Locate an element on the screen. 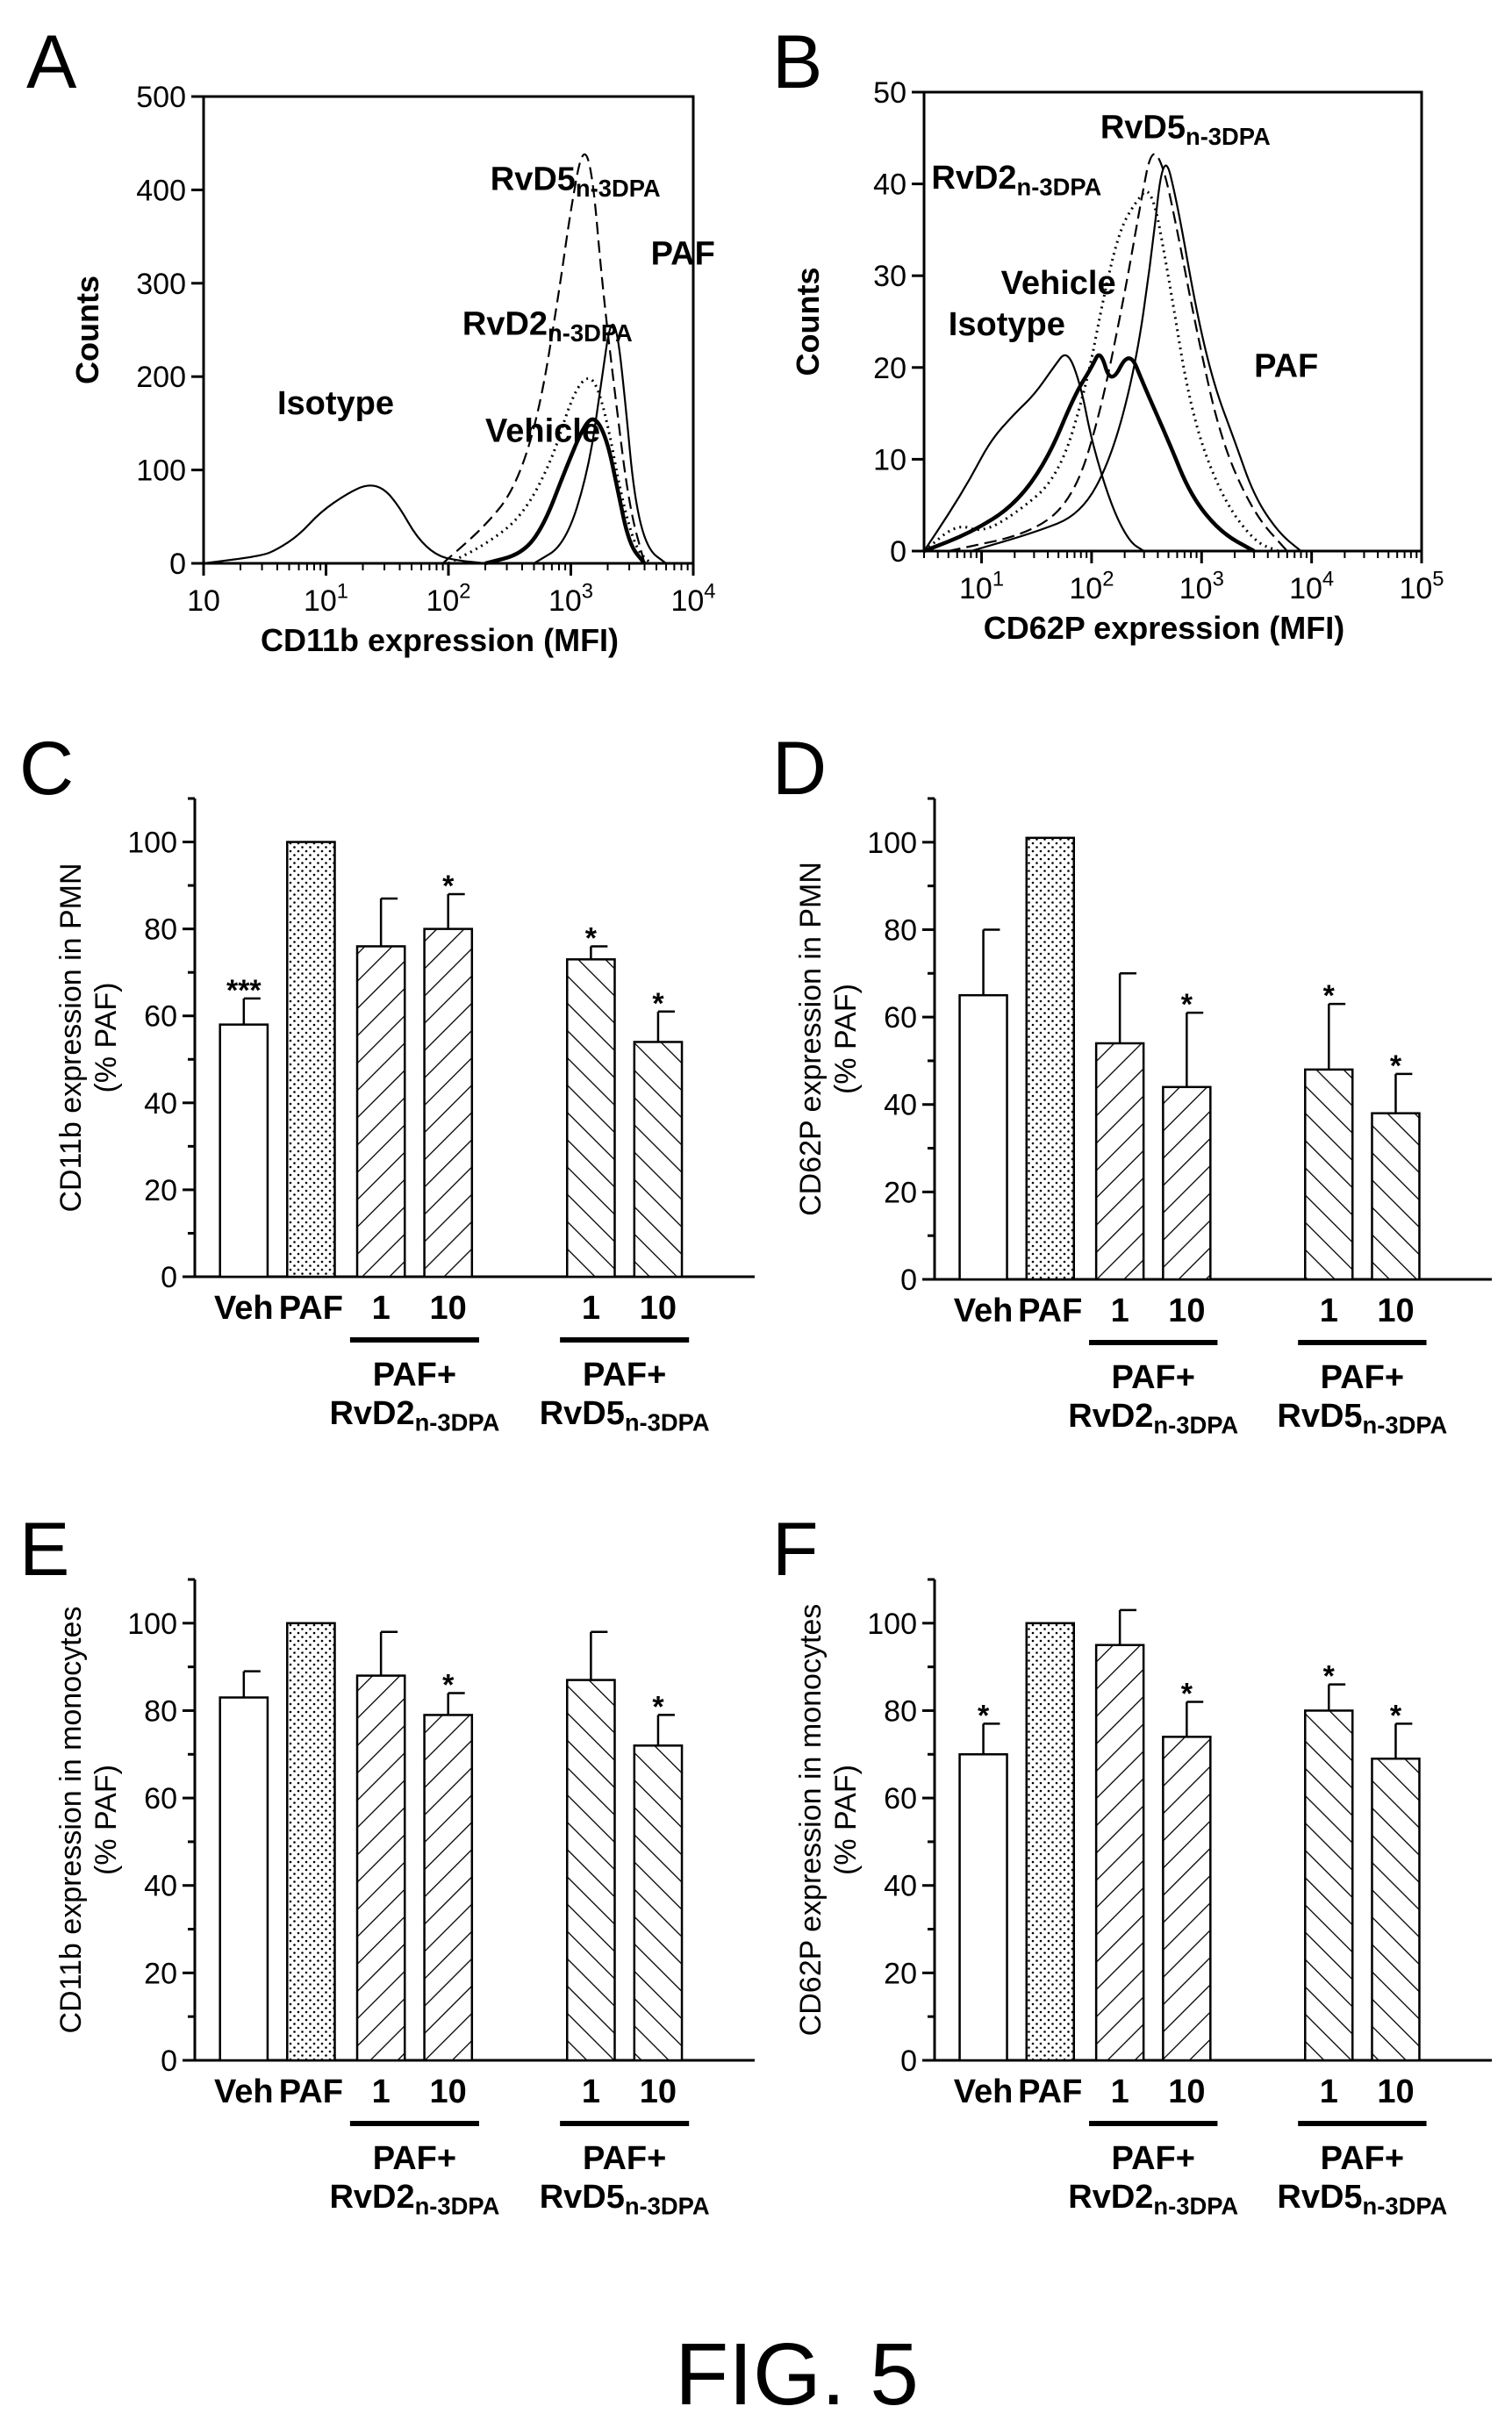 This screenshot has width=1512, height=2435. x-tick-label: 10¹ is located at coordinates (981, 586).